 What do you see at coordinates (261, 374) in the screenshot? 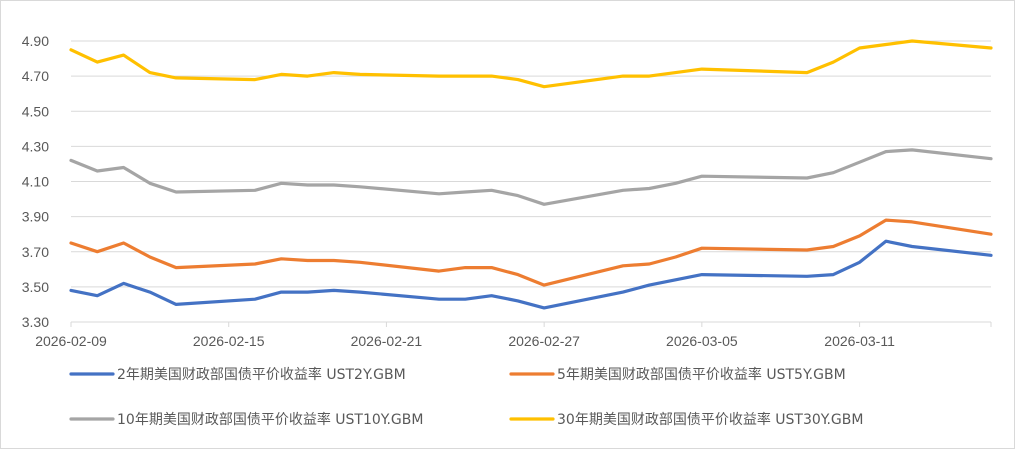
I see `legend-label: 2年期美国财政部国债平价收益率 UST2Y.GBM` at bounding box center [261, 374].